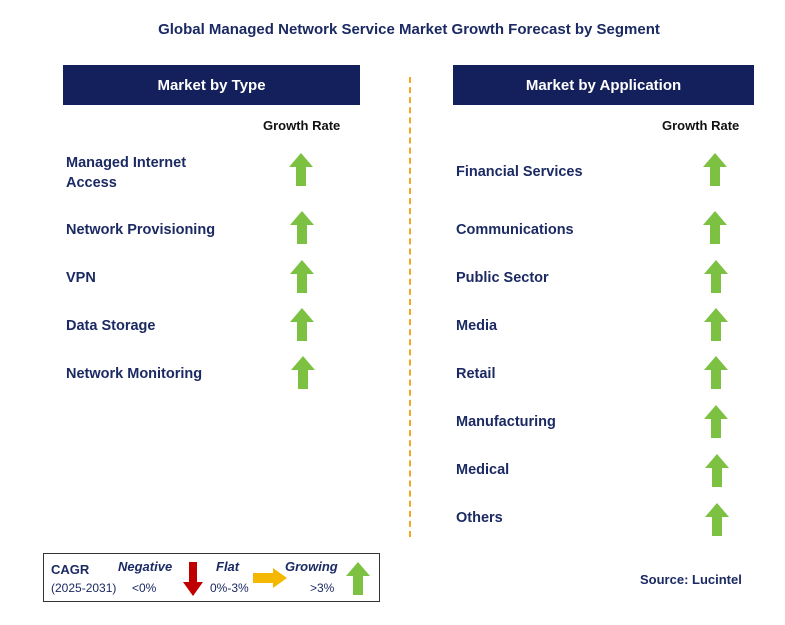 This screenshot has width=785, height=625. Describe the element at coordinates (476, 374) in the screenshot. I see `application-item-retail: Retail` at that location.